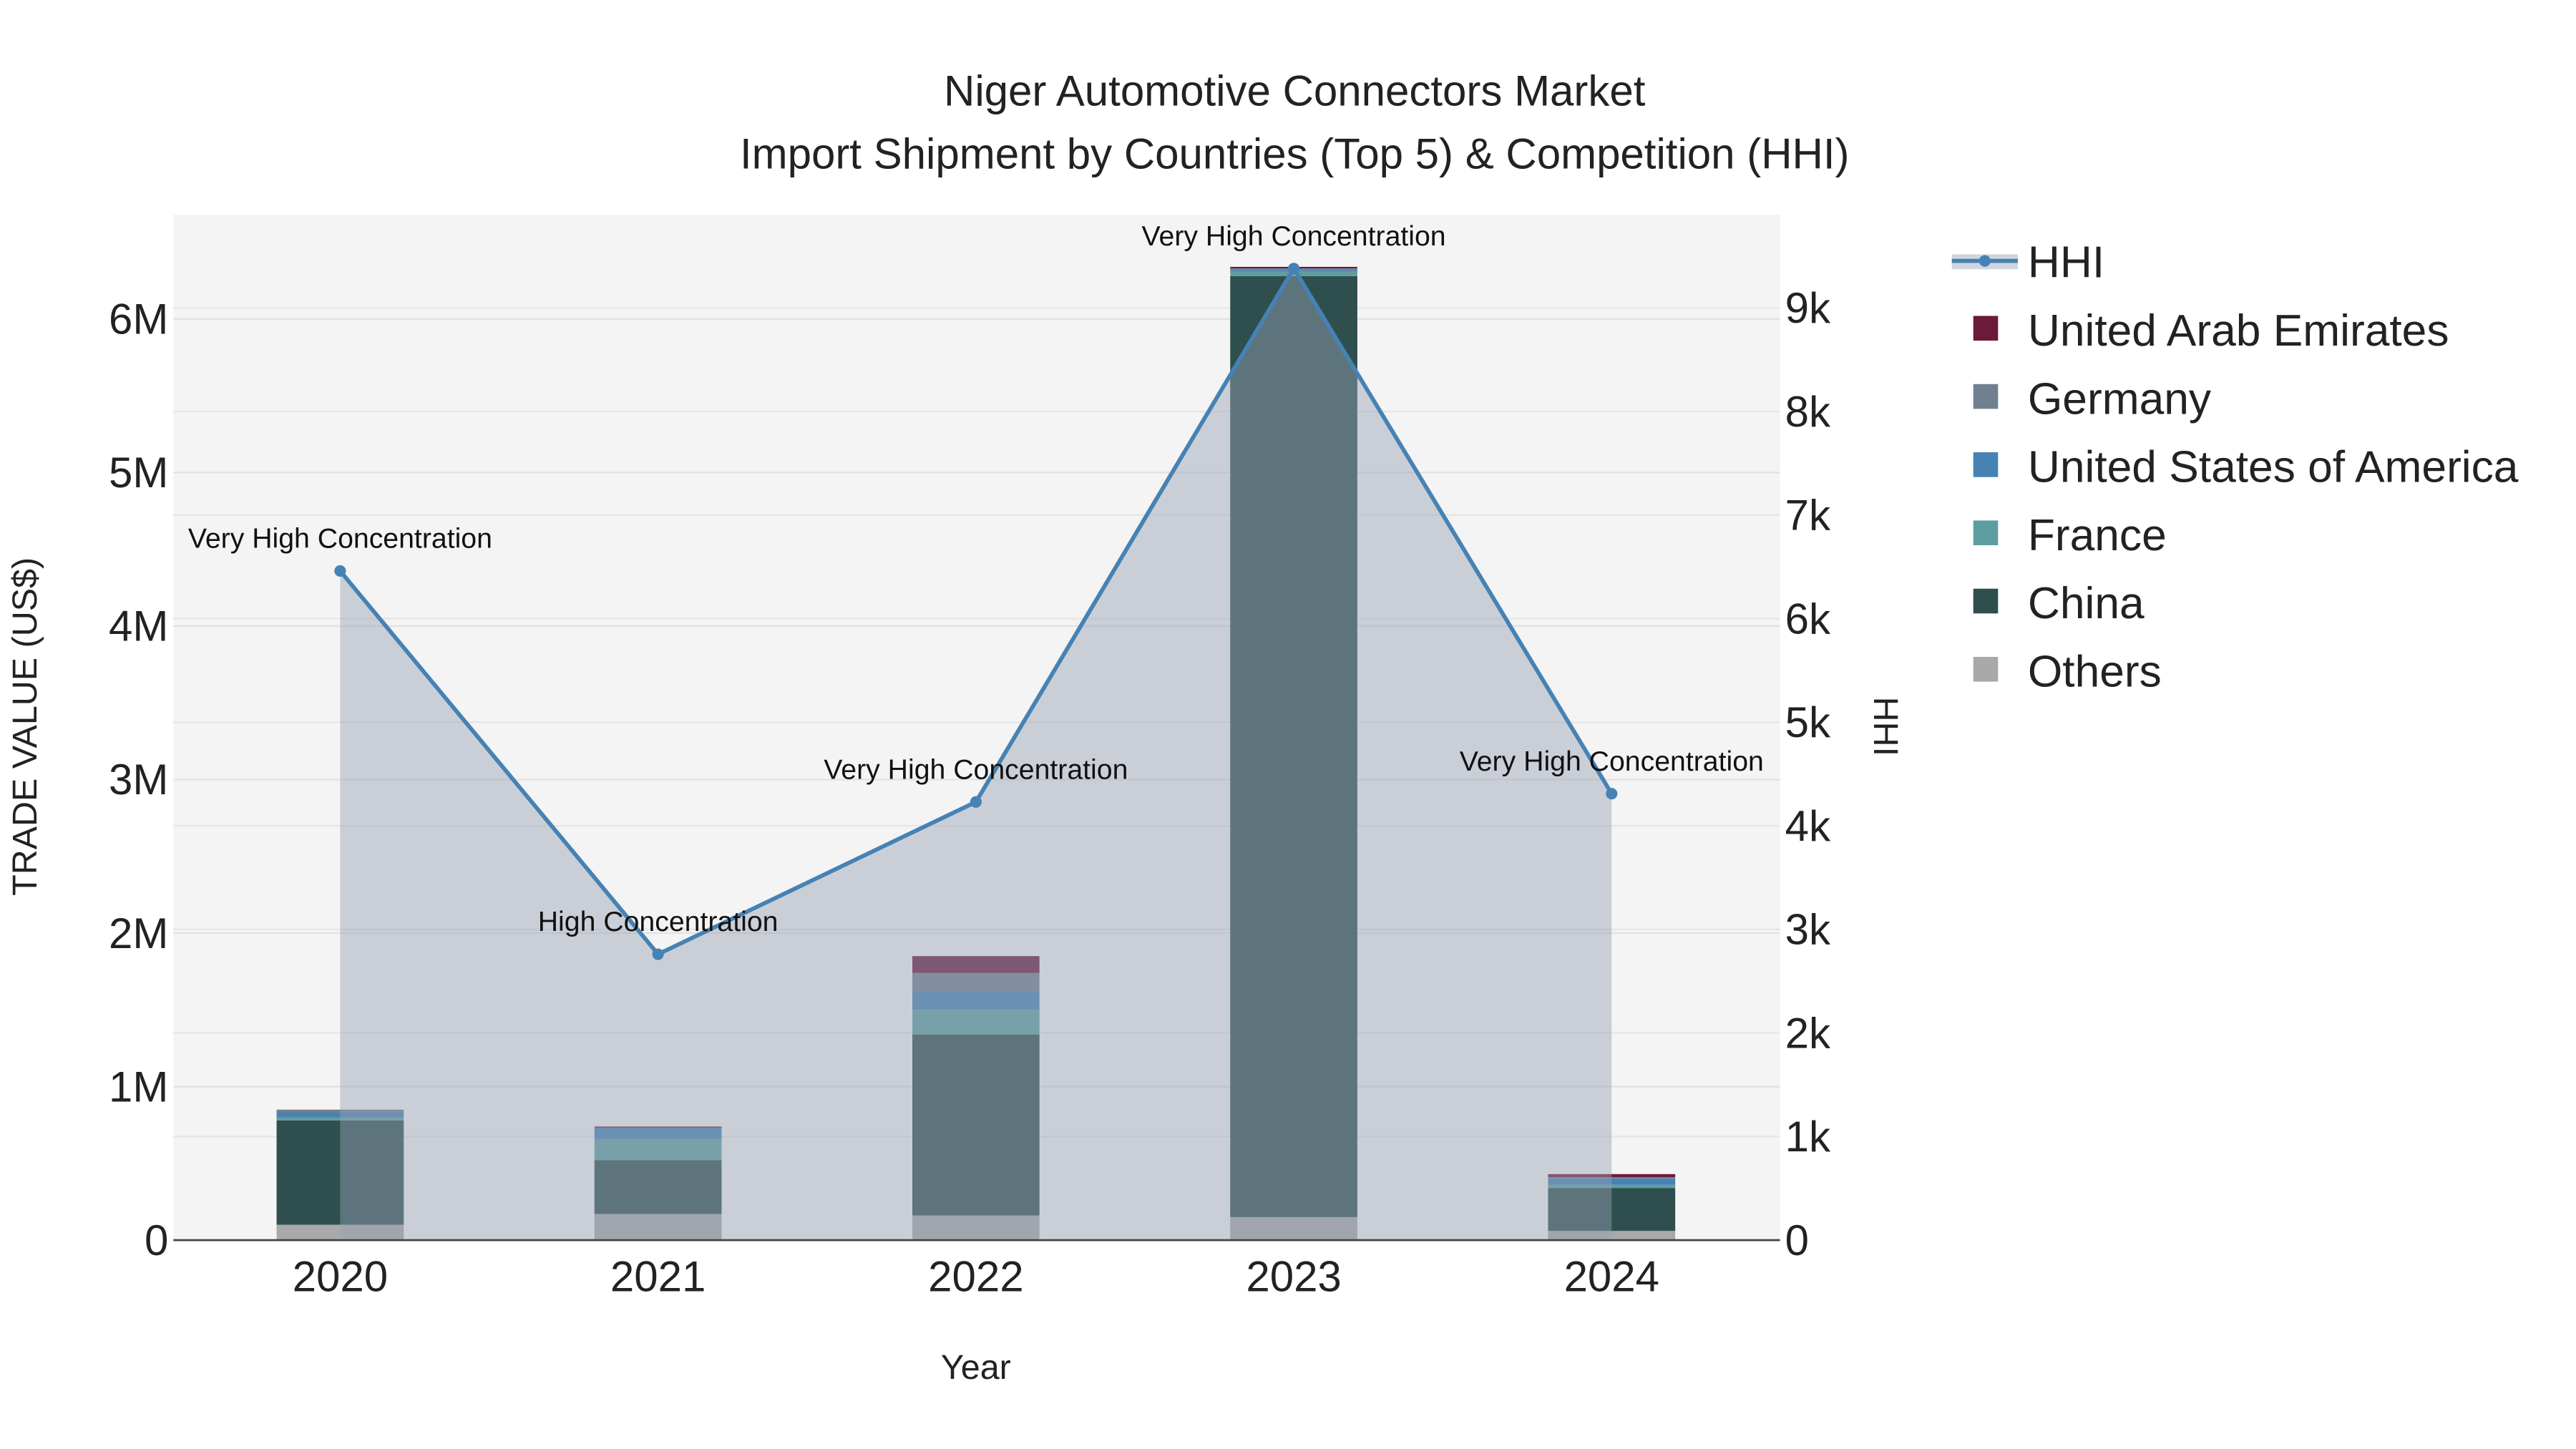 The height and width of the screenshot is (1449, 2576). Describe the element at coordinates (1808, 1033) in the screenshot. I see `y2-tick-label: 2k` at that location.